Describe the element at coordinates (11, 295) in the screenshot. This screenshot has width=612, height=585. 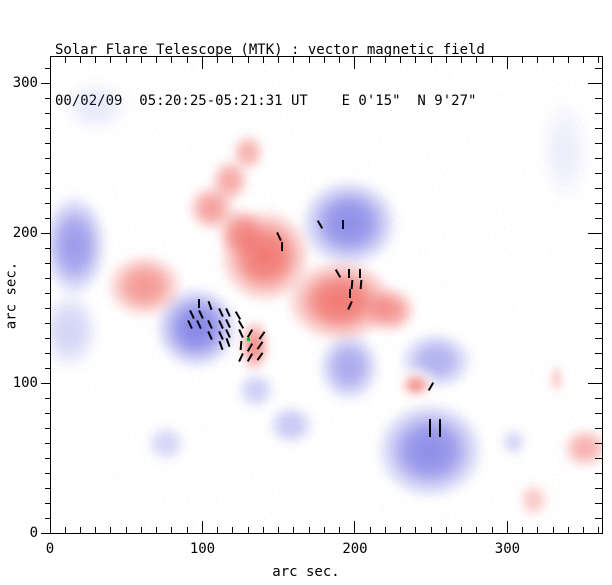
I see `y-axis-title: arc sec.` at that location.